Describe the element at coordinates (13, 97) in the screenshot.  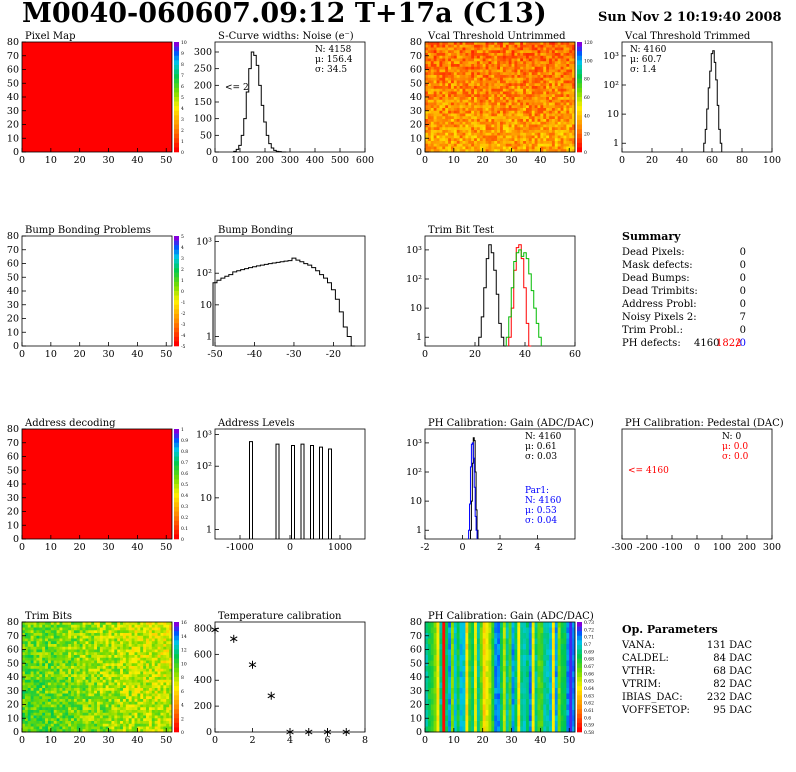
I see `y-tick-label: 40` at that location.